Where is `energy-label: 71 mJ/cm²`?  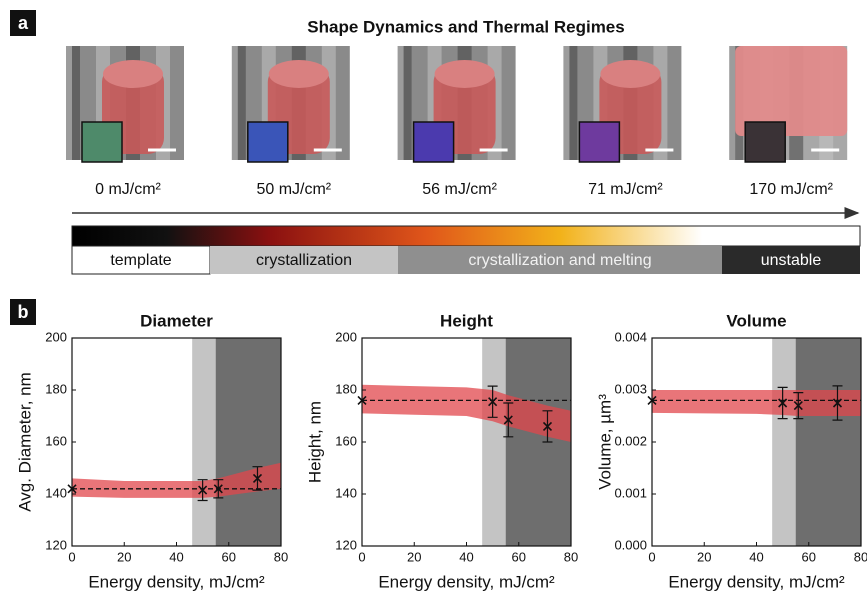 energy-label: 71 mJ/cm² is located at coordinates (625, 189).